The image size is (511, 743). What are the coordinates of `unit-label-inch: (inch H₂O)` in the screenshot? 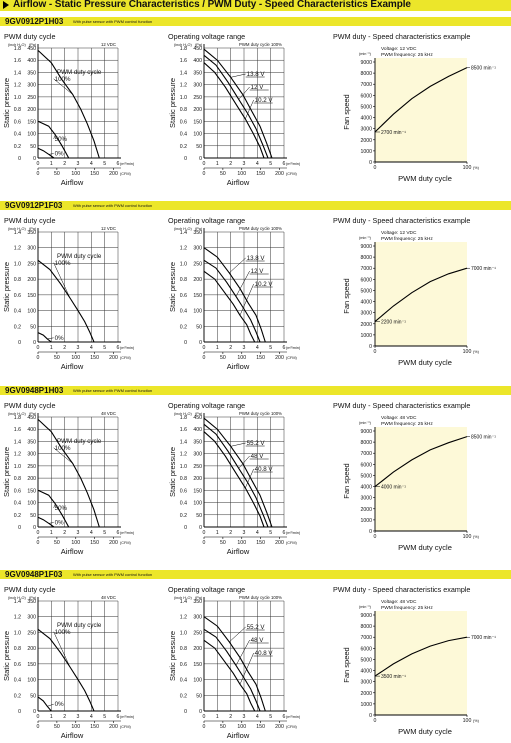 It's located at (183, 414).